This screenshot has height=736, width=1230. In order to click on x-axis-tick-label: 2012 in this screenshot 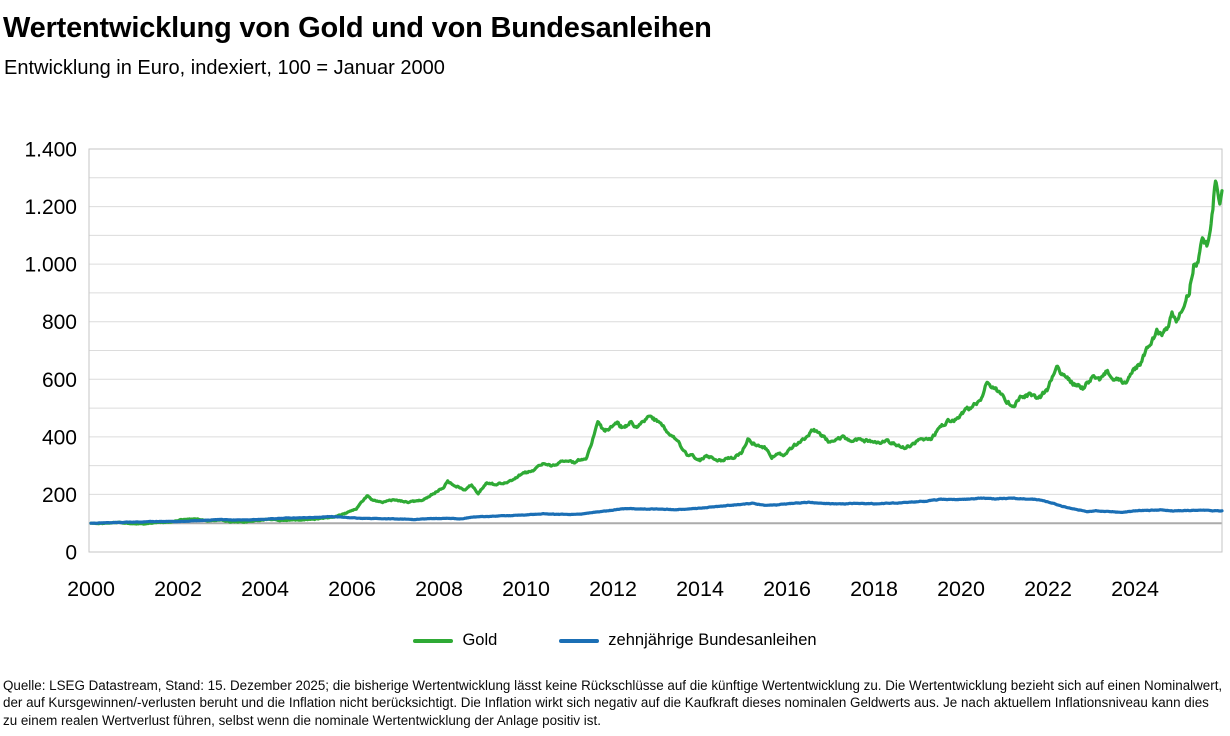, I will do `click(613, 589)`.